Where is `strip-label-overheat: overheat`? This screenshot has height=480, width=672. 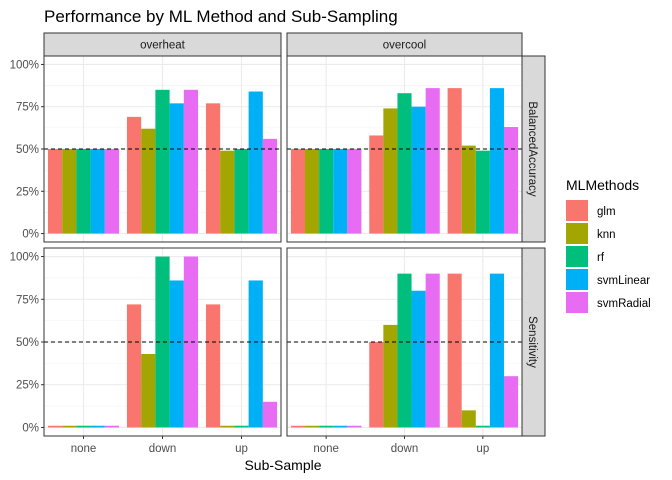 strip-label-overheat: overheat is located at coordinates (163, 46).